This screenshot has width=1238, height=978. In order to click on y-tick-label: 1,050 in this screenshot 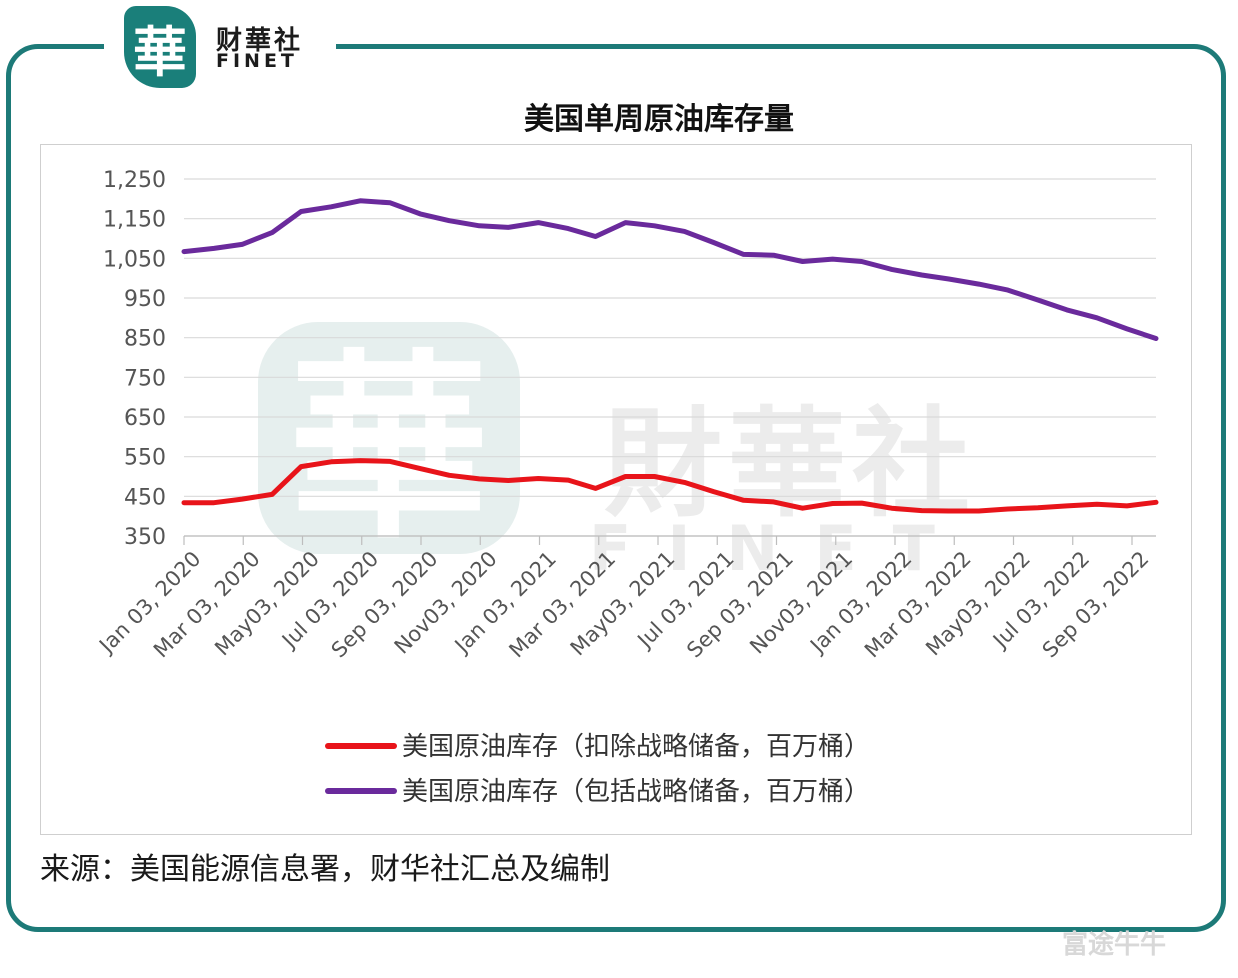, I will do `click(134, 259)`.